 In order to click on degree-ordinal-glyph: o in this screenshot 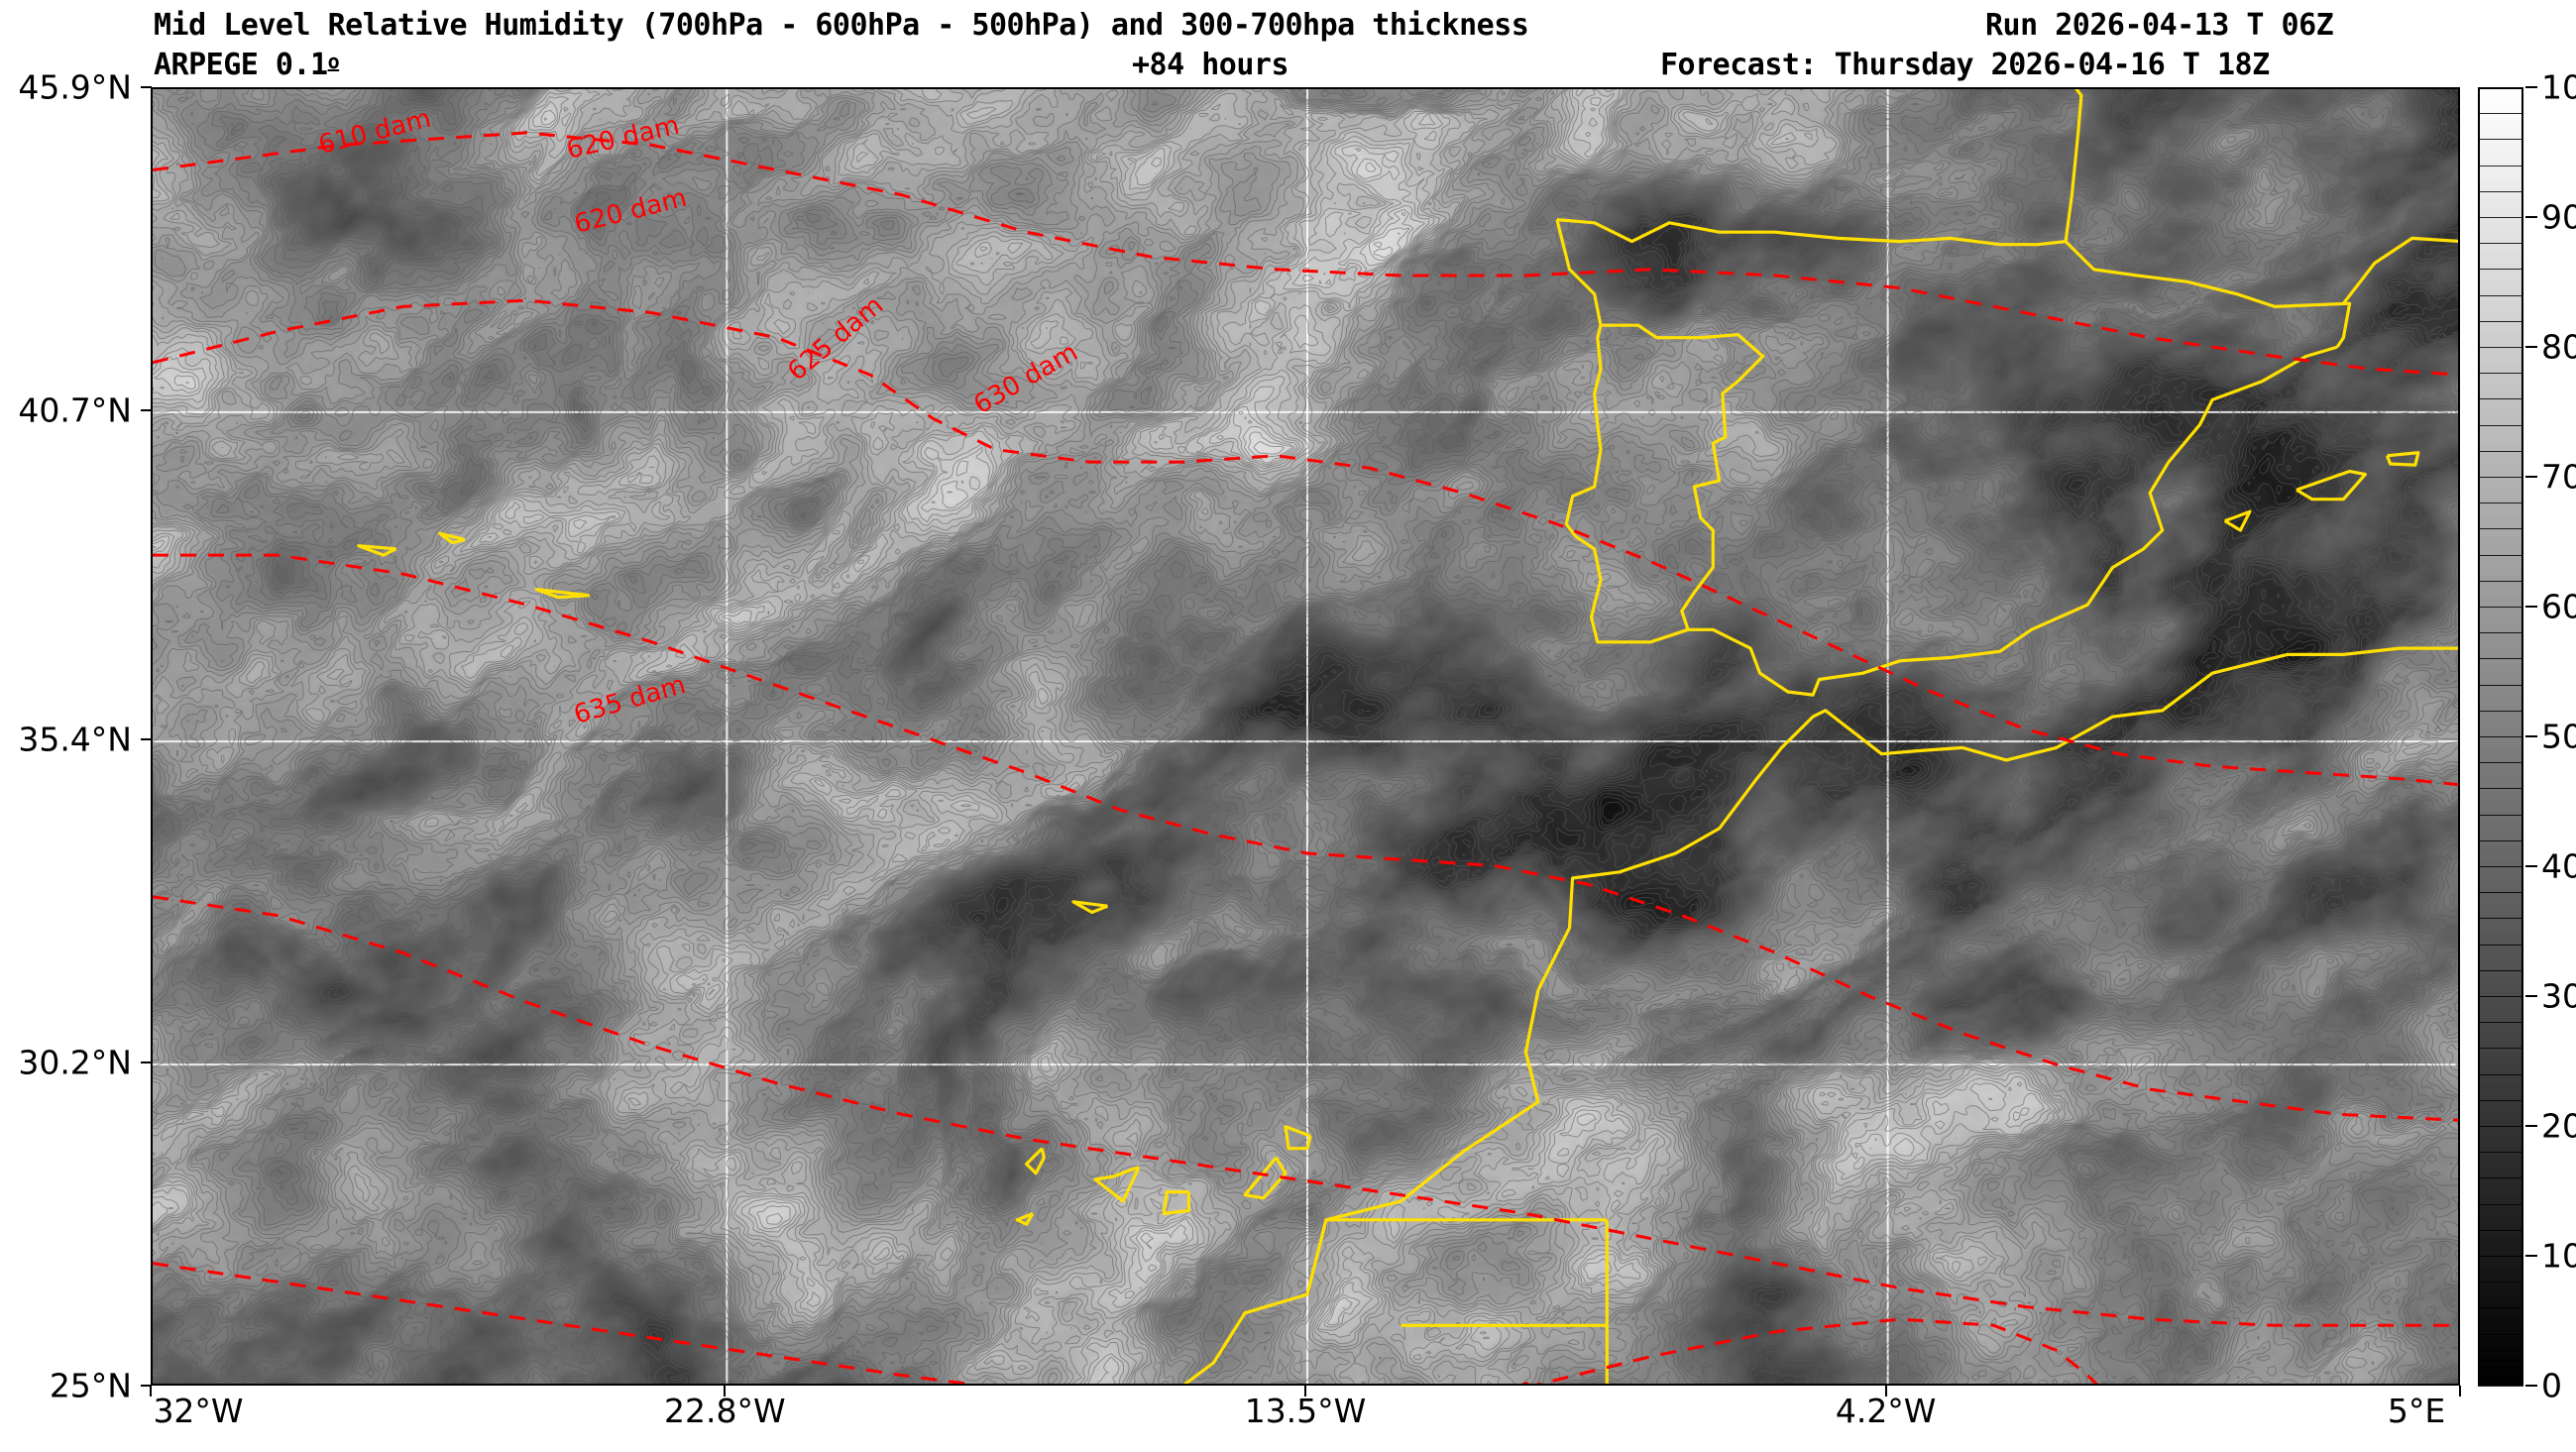, I will do `click(334, 61)`.